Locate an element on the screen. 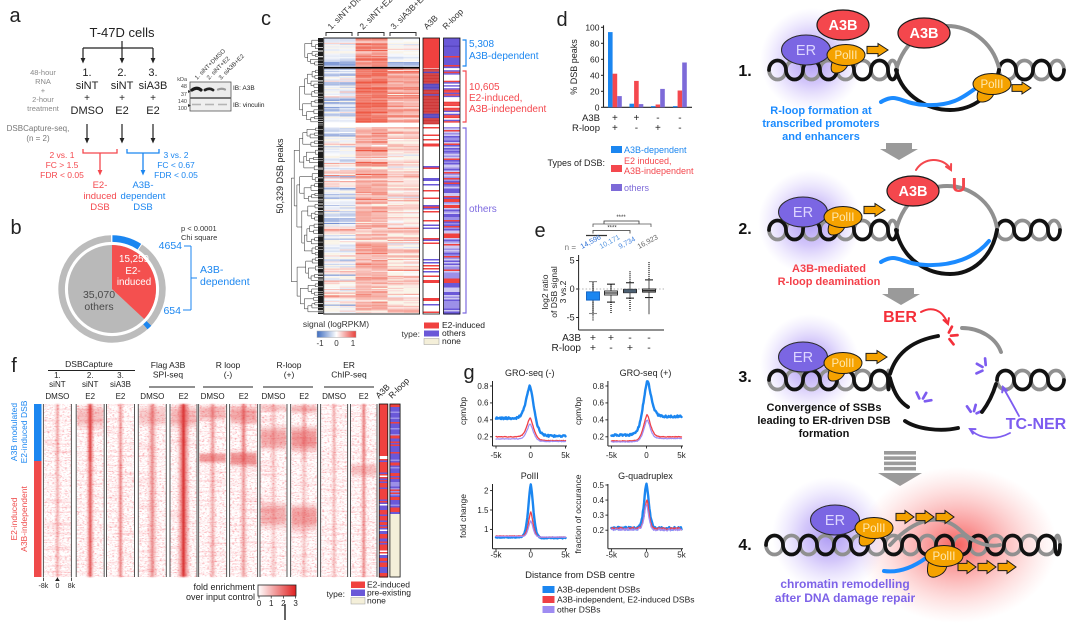  svg-text: fraction of occurance is located at coordinates (578, 513).